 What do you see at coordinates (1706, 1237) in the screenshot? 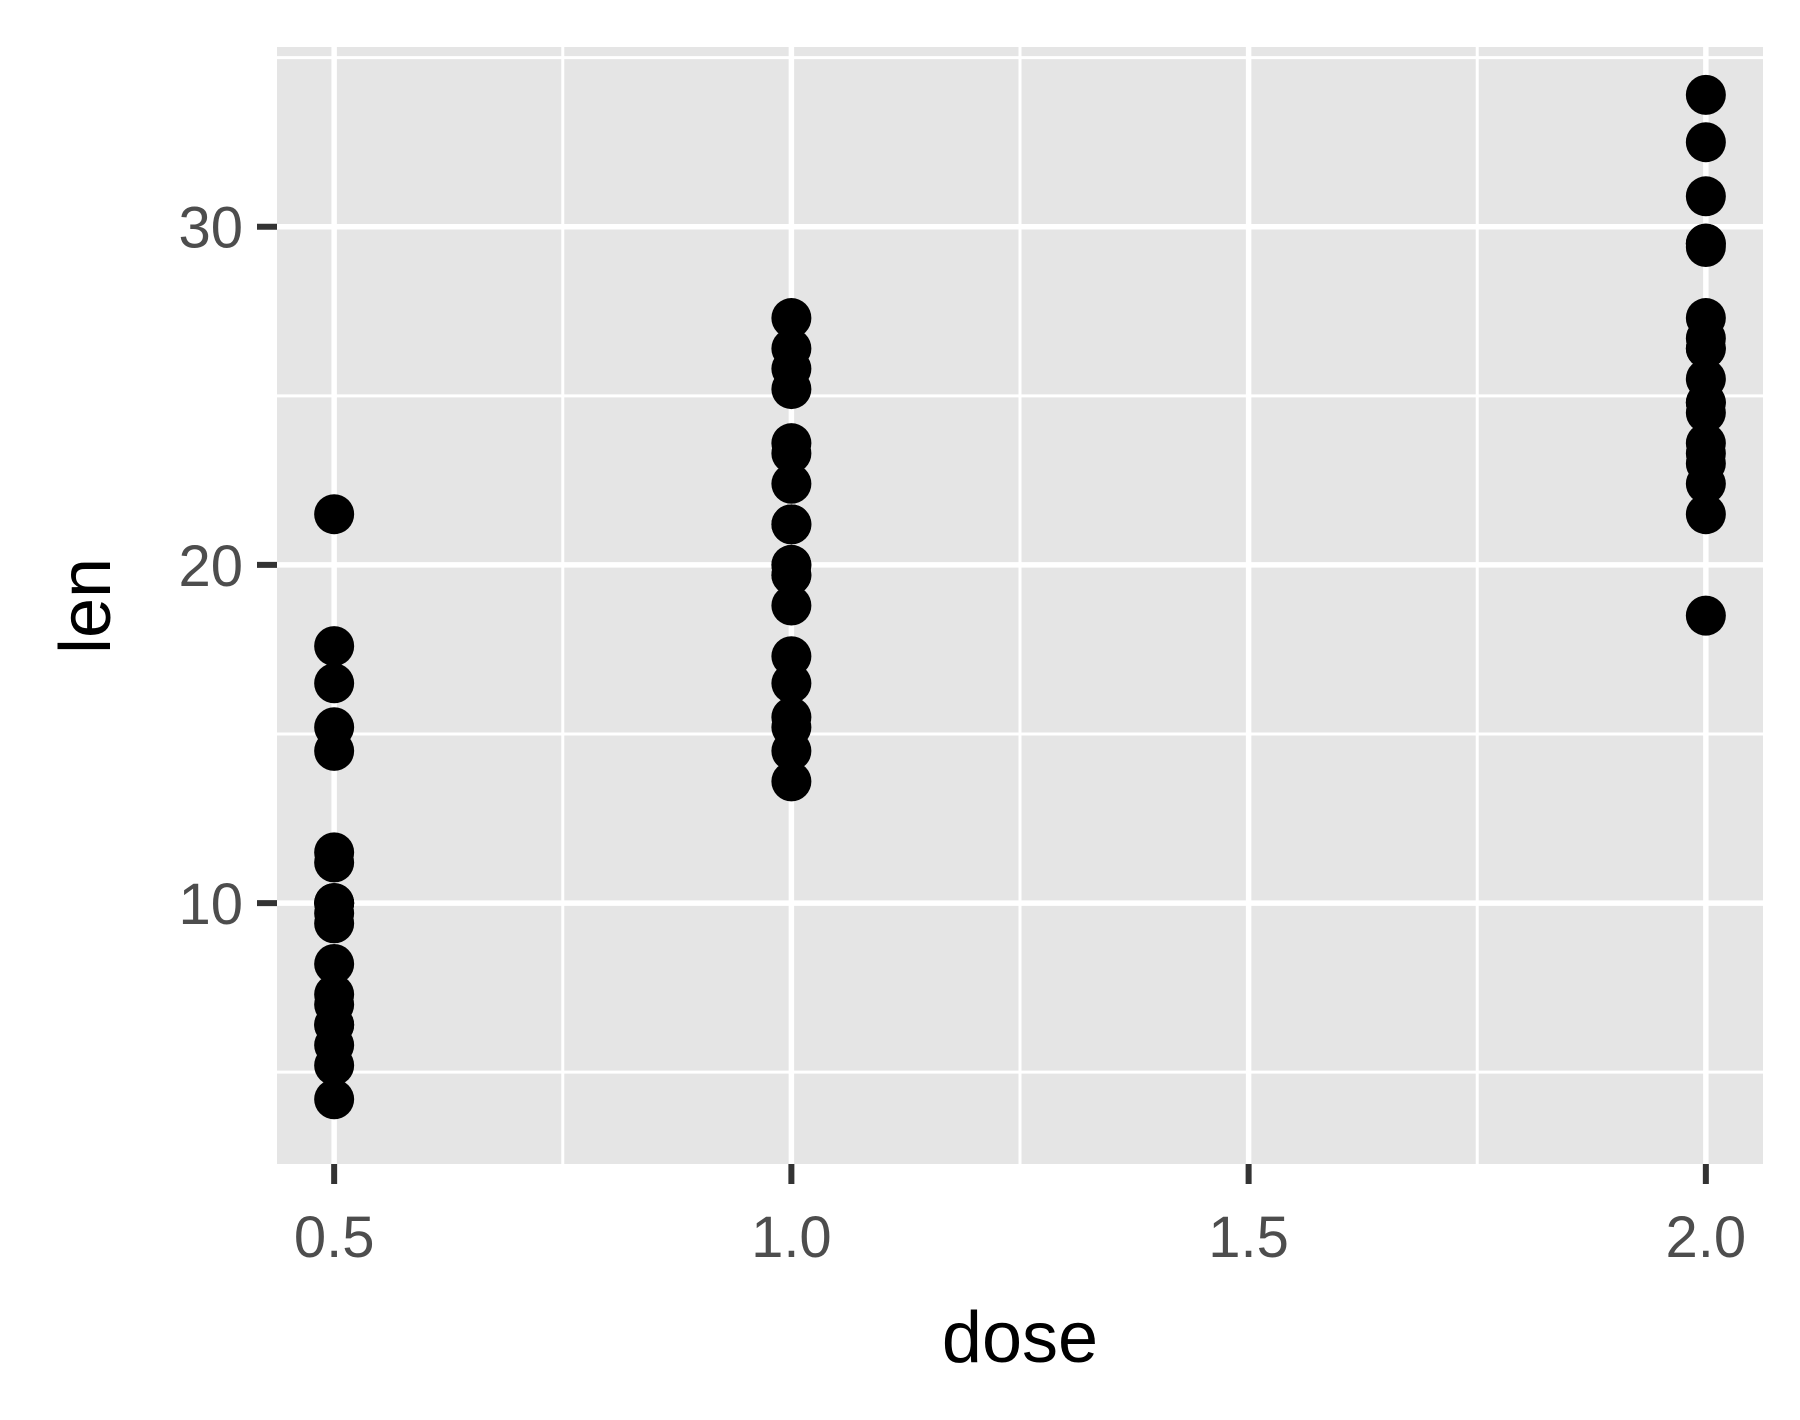
I see `x-tick-label: 2.0` at bounding box center [1706, 1237].